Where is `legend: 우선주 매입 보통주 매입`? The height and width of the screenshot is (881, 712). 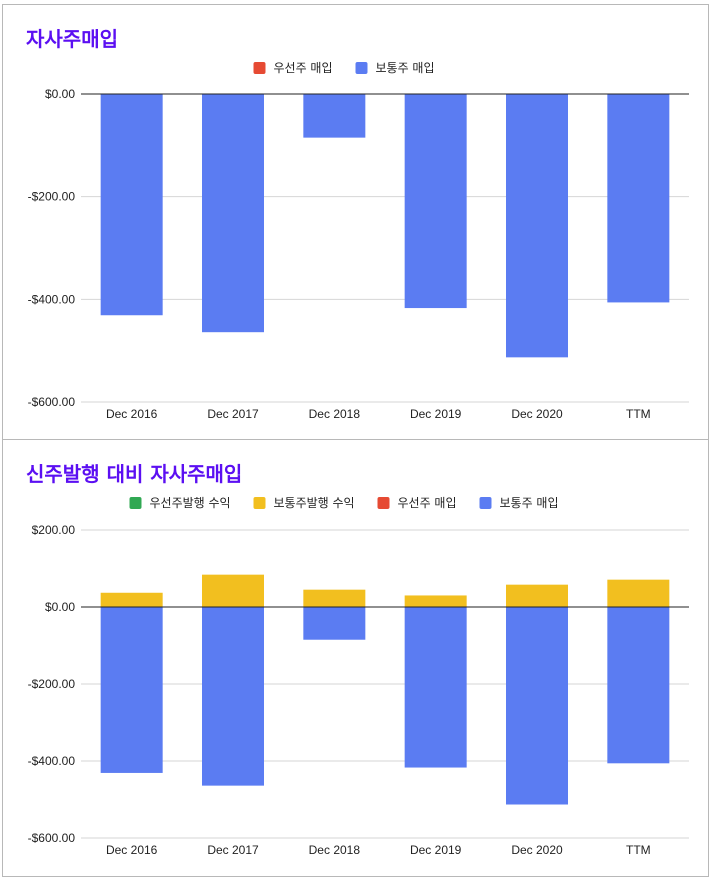
legend: 우선주 매입 보통주 매입 is located at coordinates (344, 68).